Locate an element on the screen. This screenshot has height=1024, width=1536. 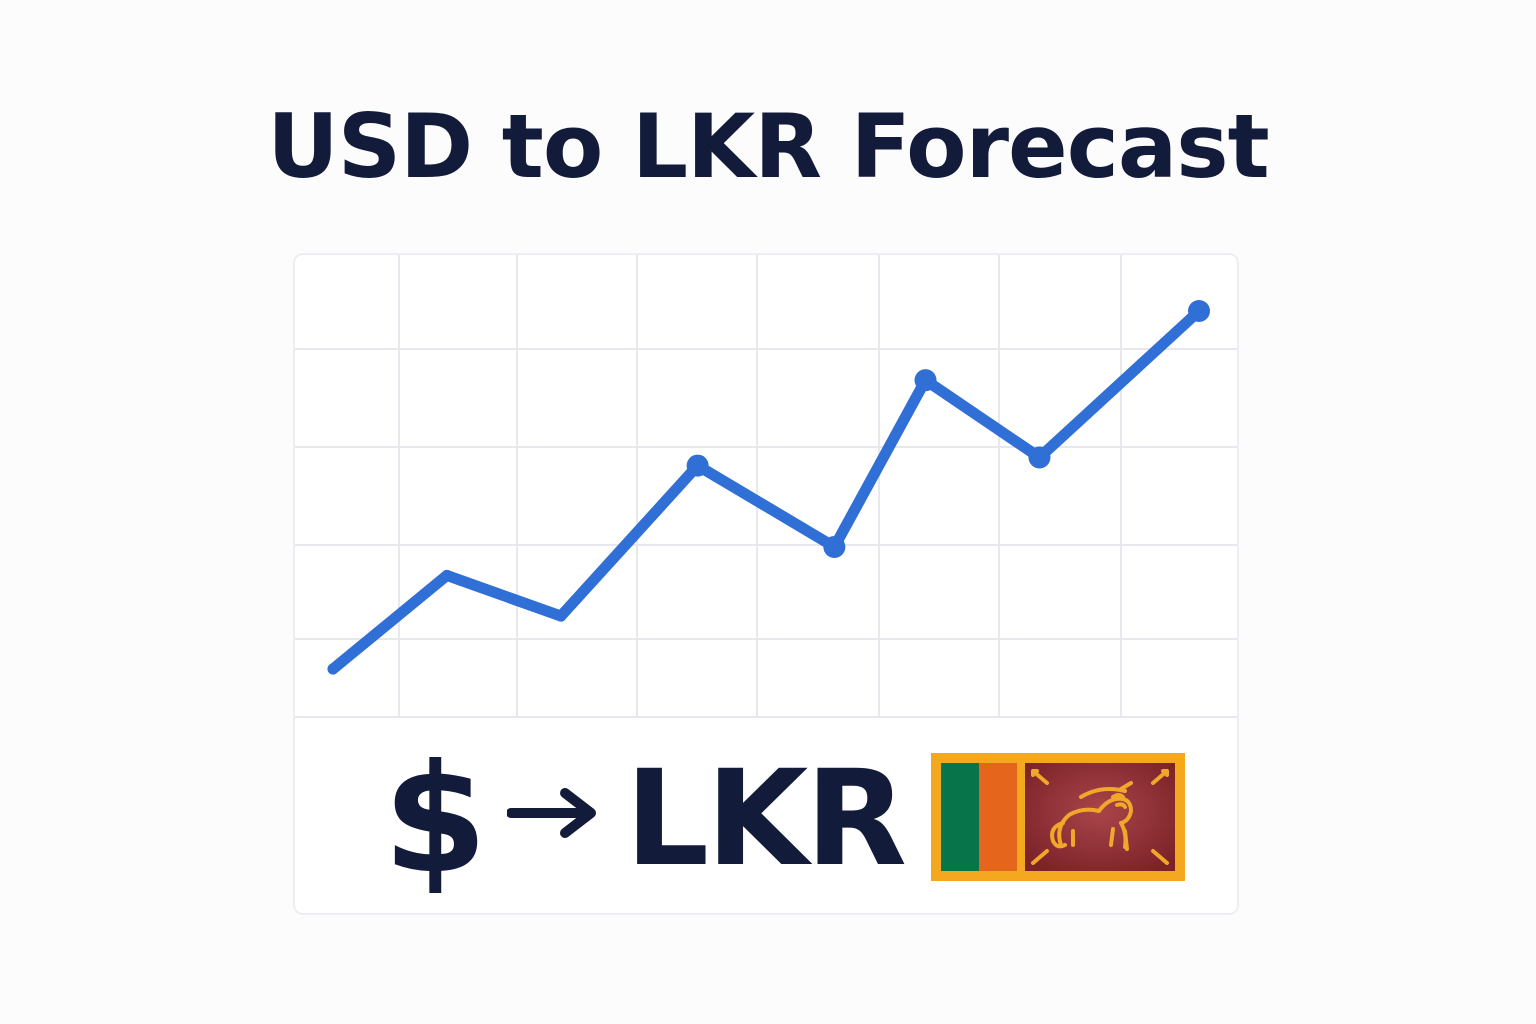
currency-pair-row: $ LKR is located at coordinates (766, 815).